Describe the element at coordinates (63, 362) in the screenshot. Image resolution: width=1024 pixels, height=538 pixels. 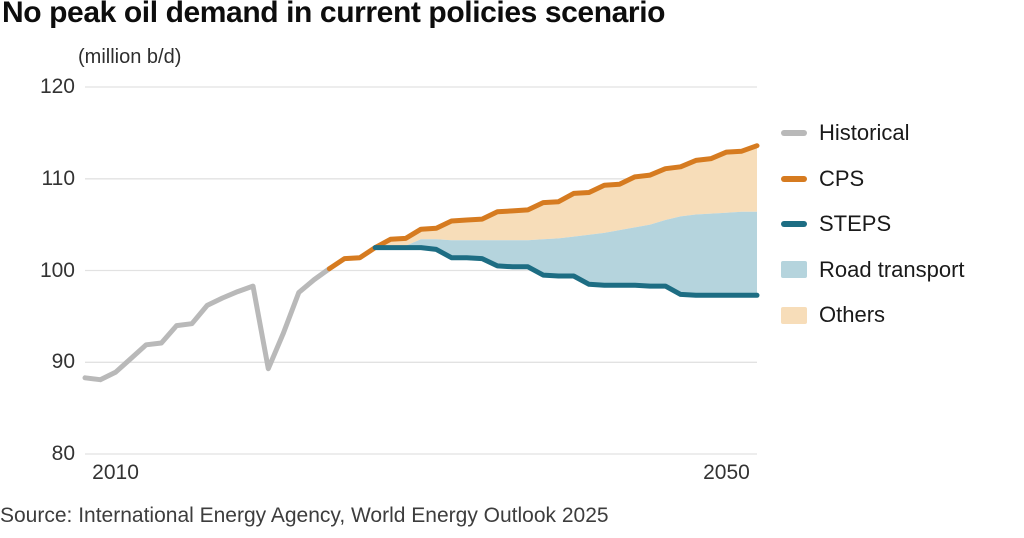
I see `y-tick-90: 90` at that location.